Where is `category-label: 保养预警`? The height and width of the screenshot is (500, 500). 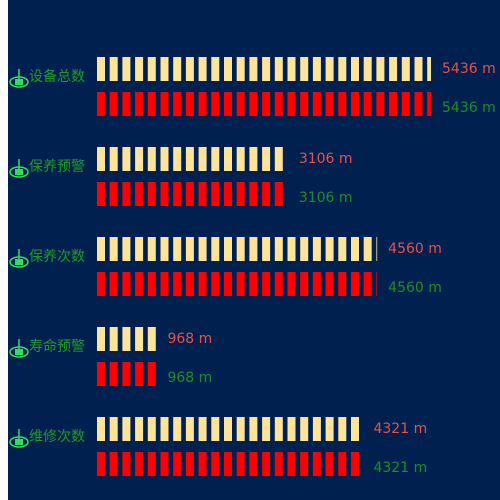
category-label: 保养预警 is located at coordinates (57, 167).